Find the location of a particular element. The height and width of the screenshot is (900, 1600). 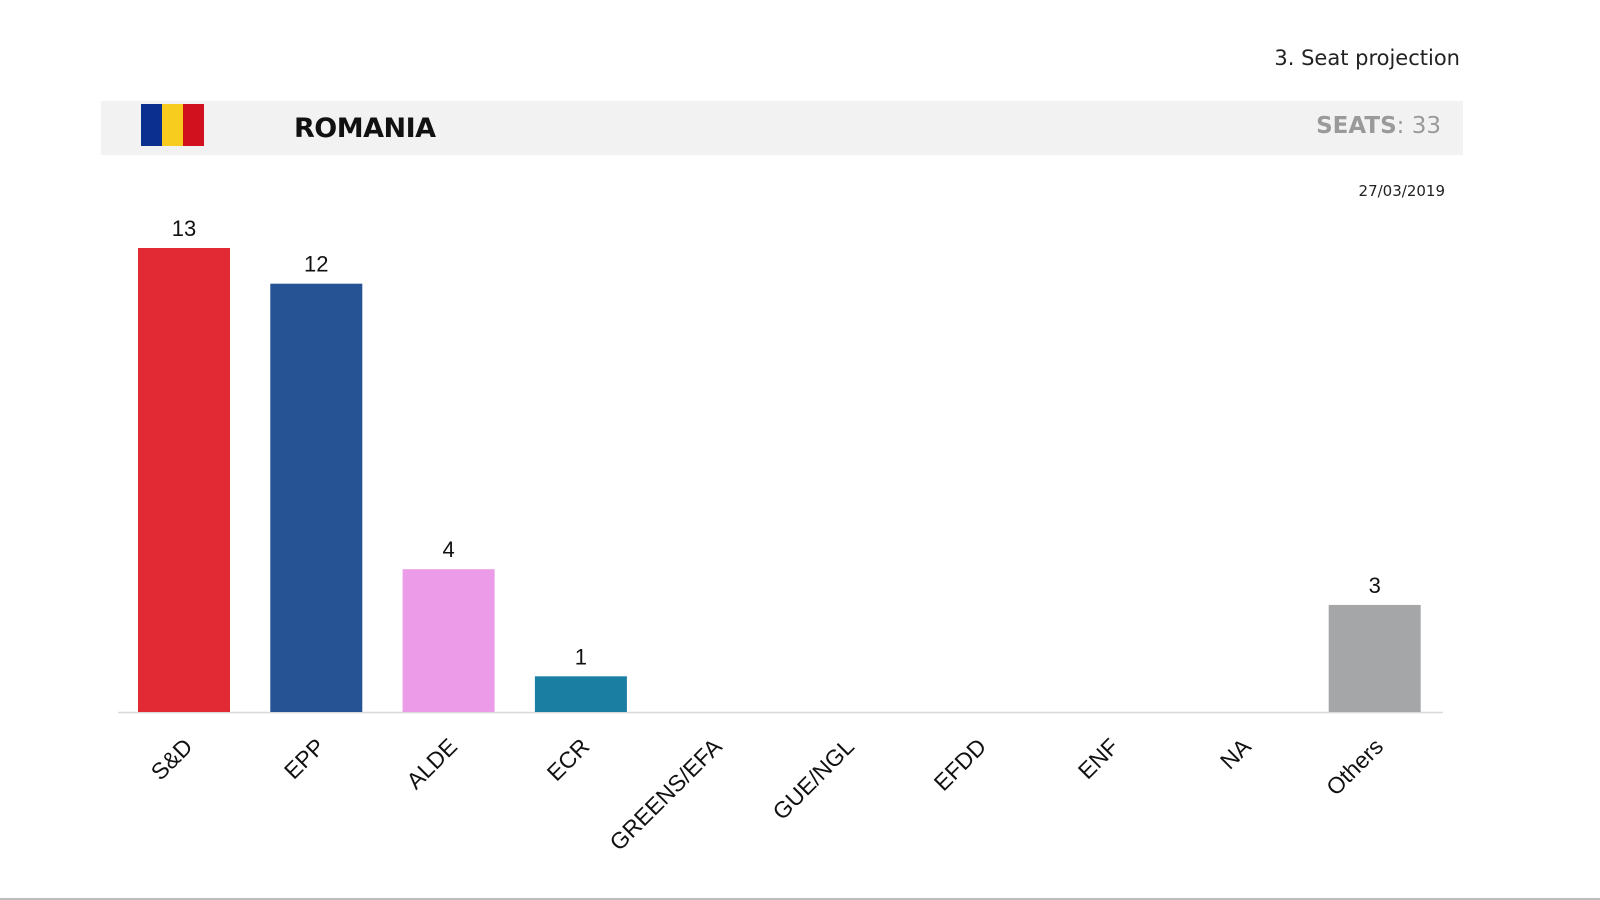

country-name: ROMANIA is located at coordinates (365, 128).